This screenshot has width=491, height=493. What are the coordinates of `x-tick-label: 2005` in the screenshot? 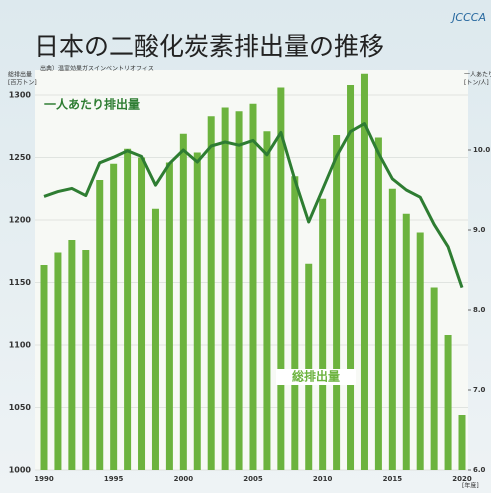 It's located at (253, 479).